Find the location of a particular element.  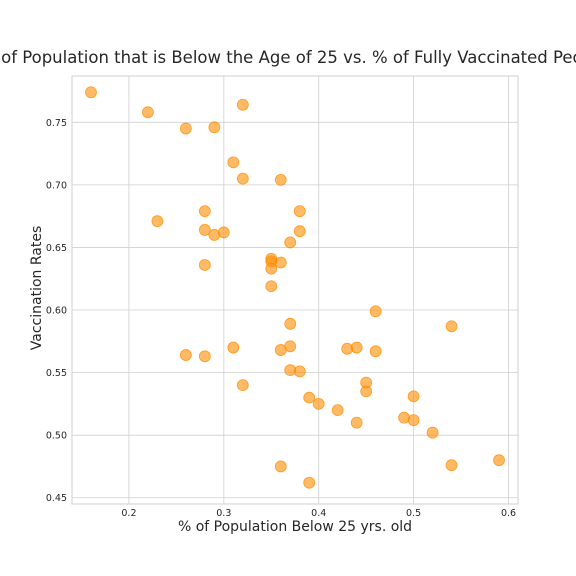

y-axis-label: Vaccination Rates is located at coordinates (37, 288).